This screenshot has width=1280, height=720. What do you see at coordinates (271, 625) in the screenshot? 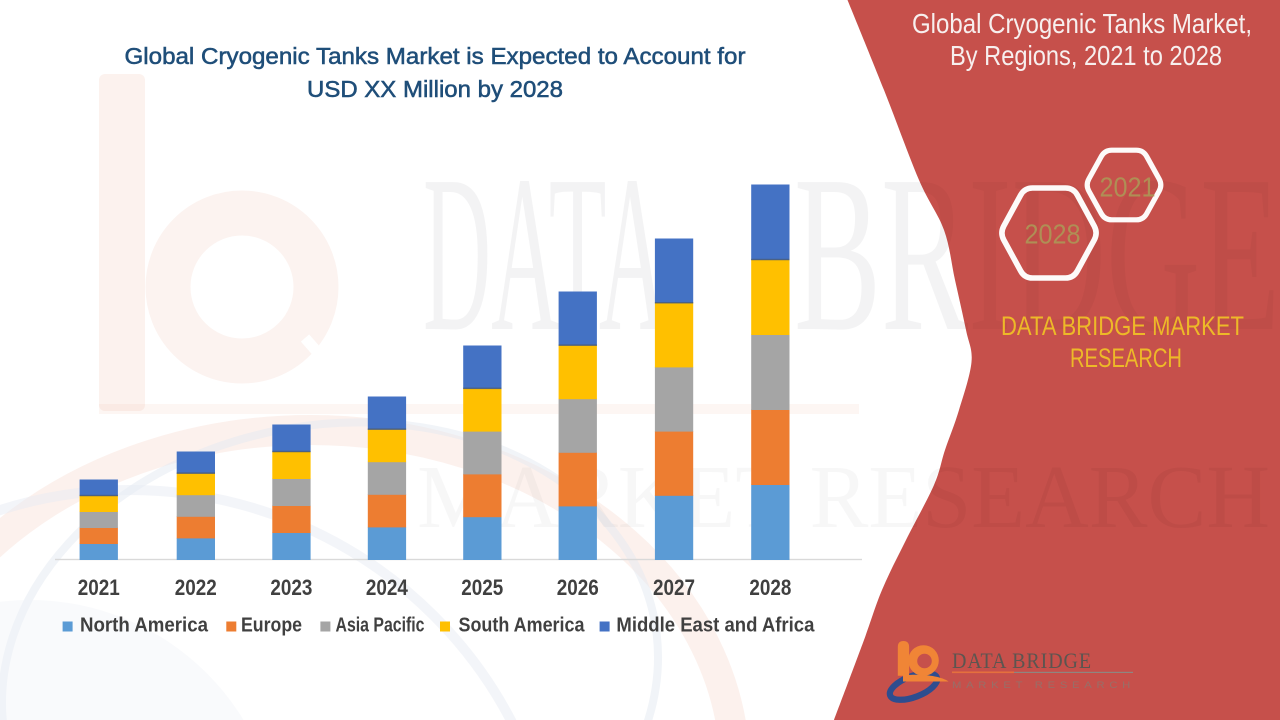
I see `svg-text: Europe` at bounding box center [271, 625].